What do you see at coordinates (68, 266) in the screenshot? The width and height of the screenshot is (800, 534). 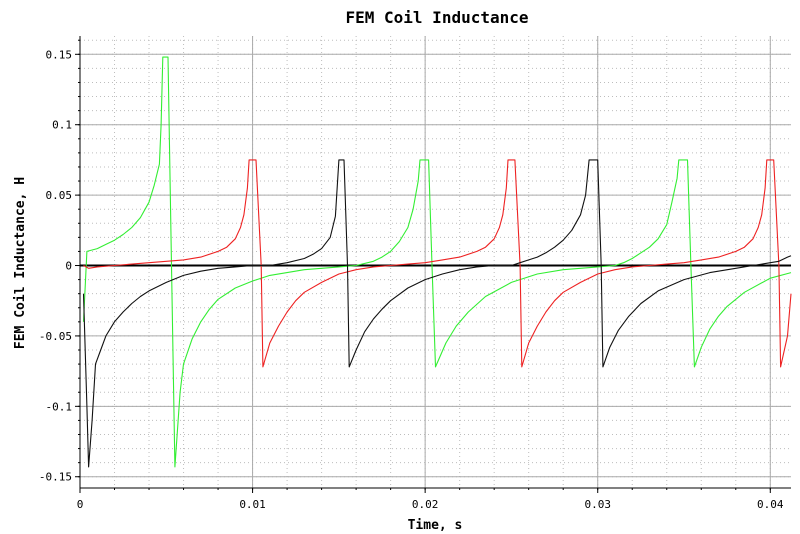 I see `y-tick-label: 0` at bounding box center [68, 266].